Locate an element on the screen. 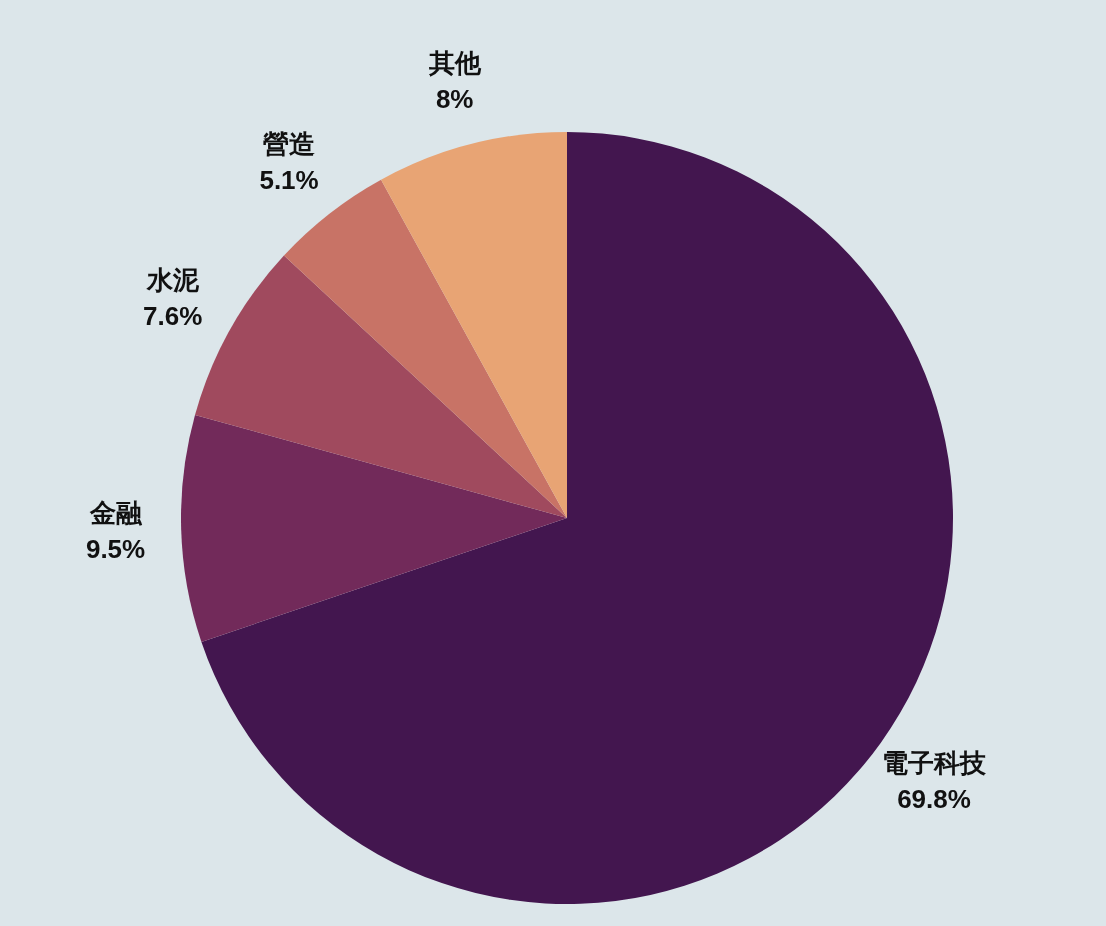 This screenshot has height=926, width=1106. slice-label: 金融 is located at coordinates (115, 512).